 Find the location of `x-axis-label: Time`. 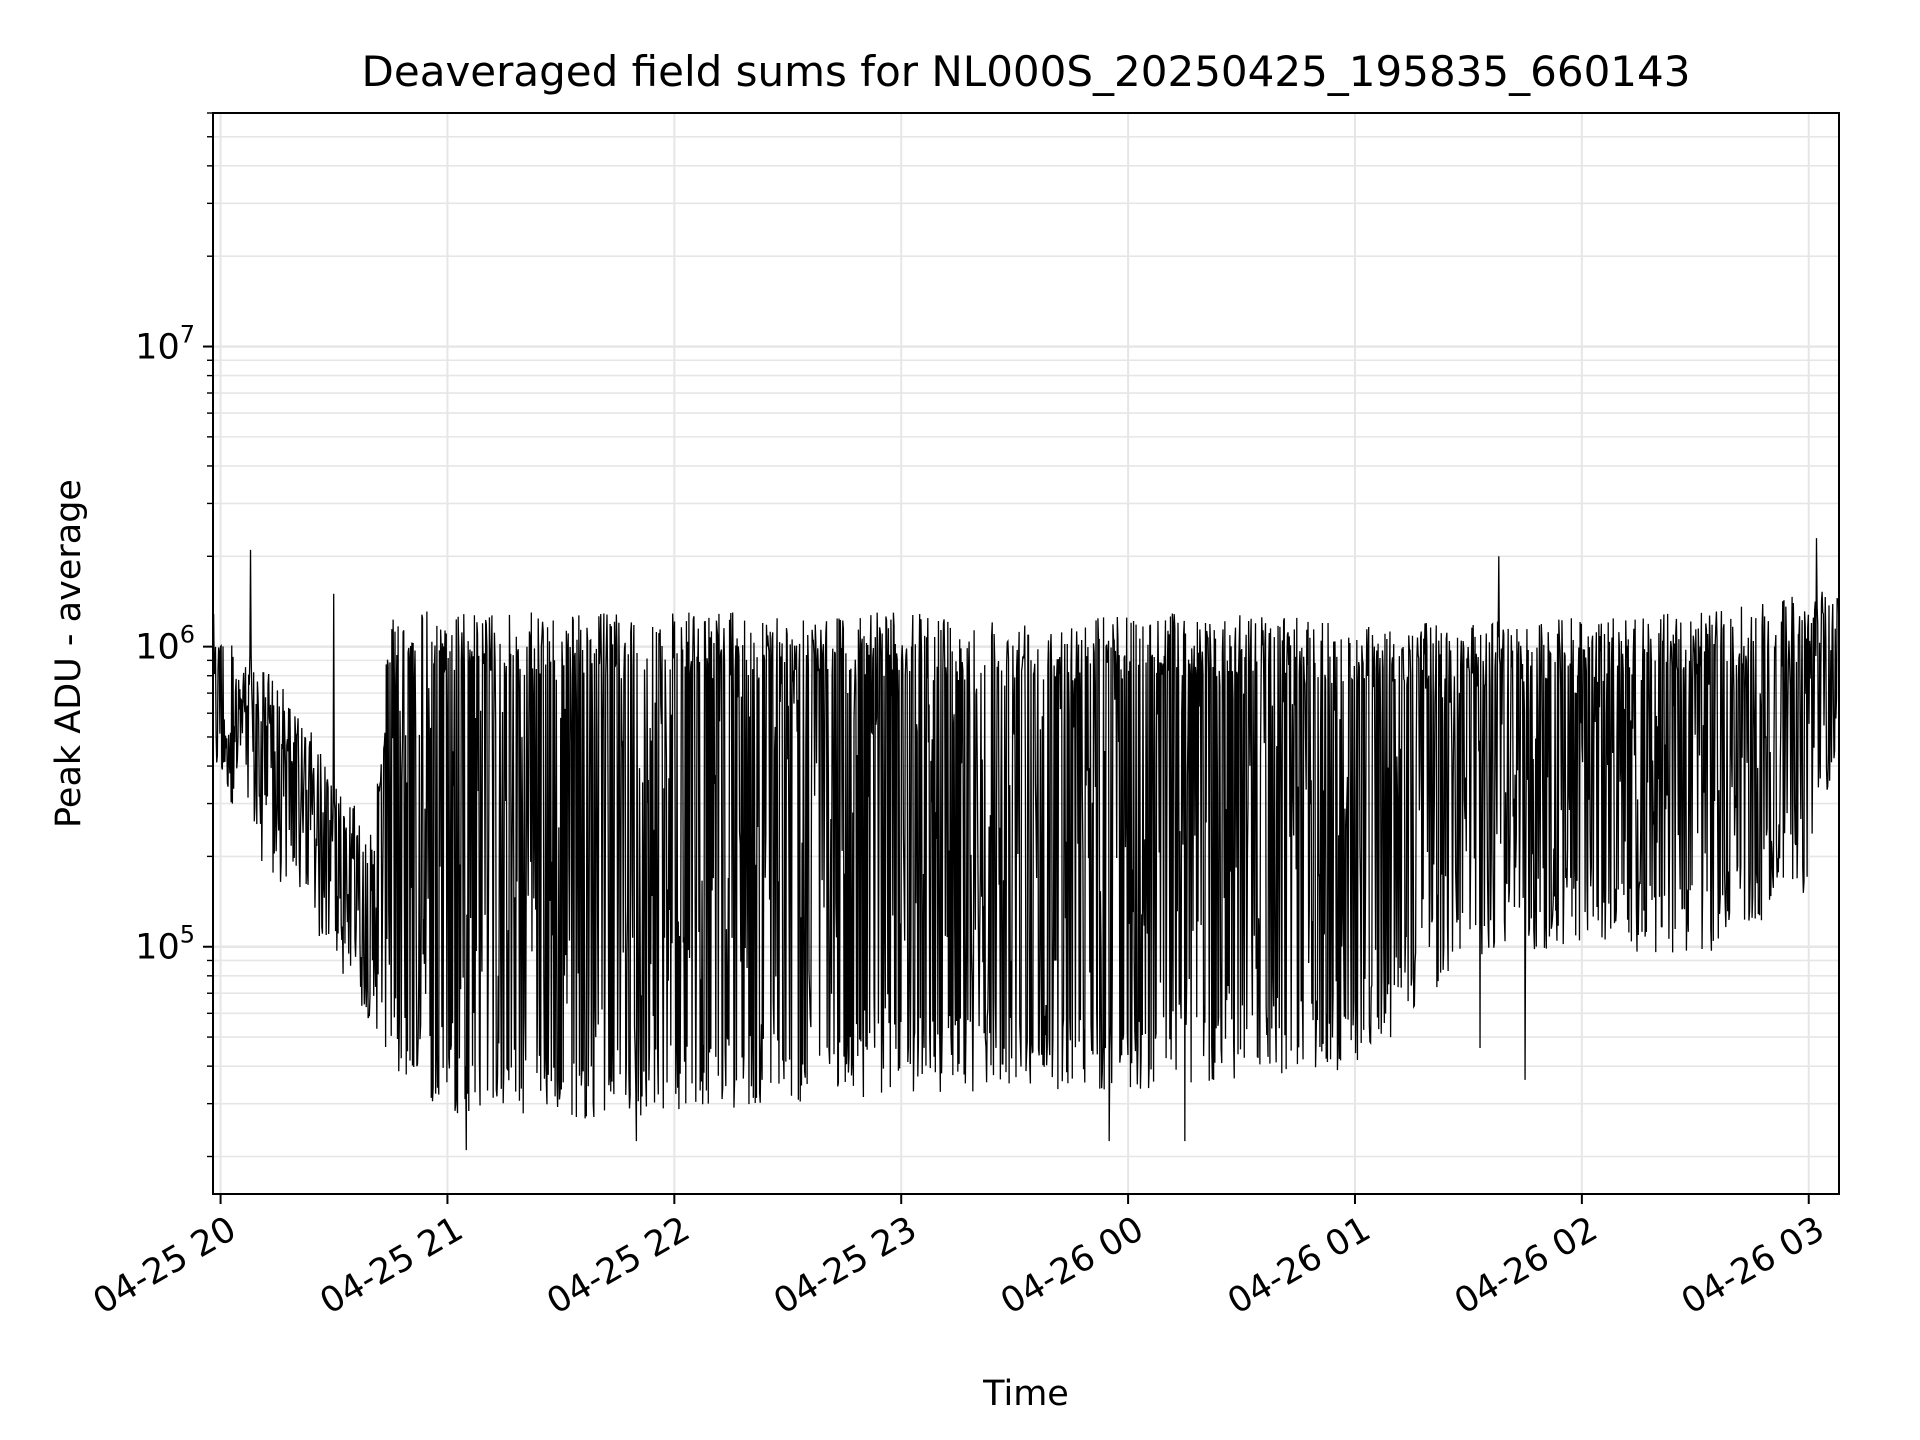

x-axis-label: Time is located at coordinates (1025, 1394).